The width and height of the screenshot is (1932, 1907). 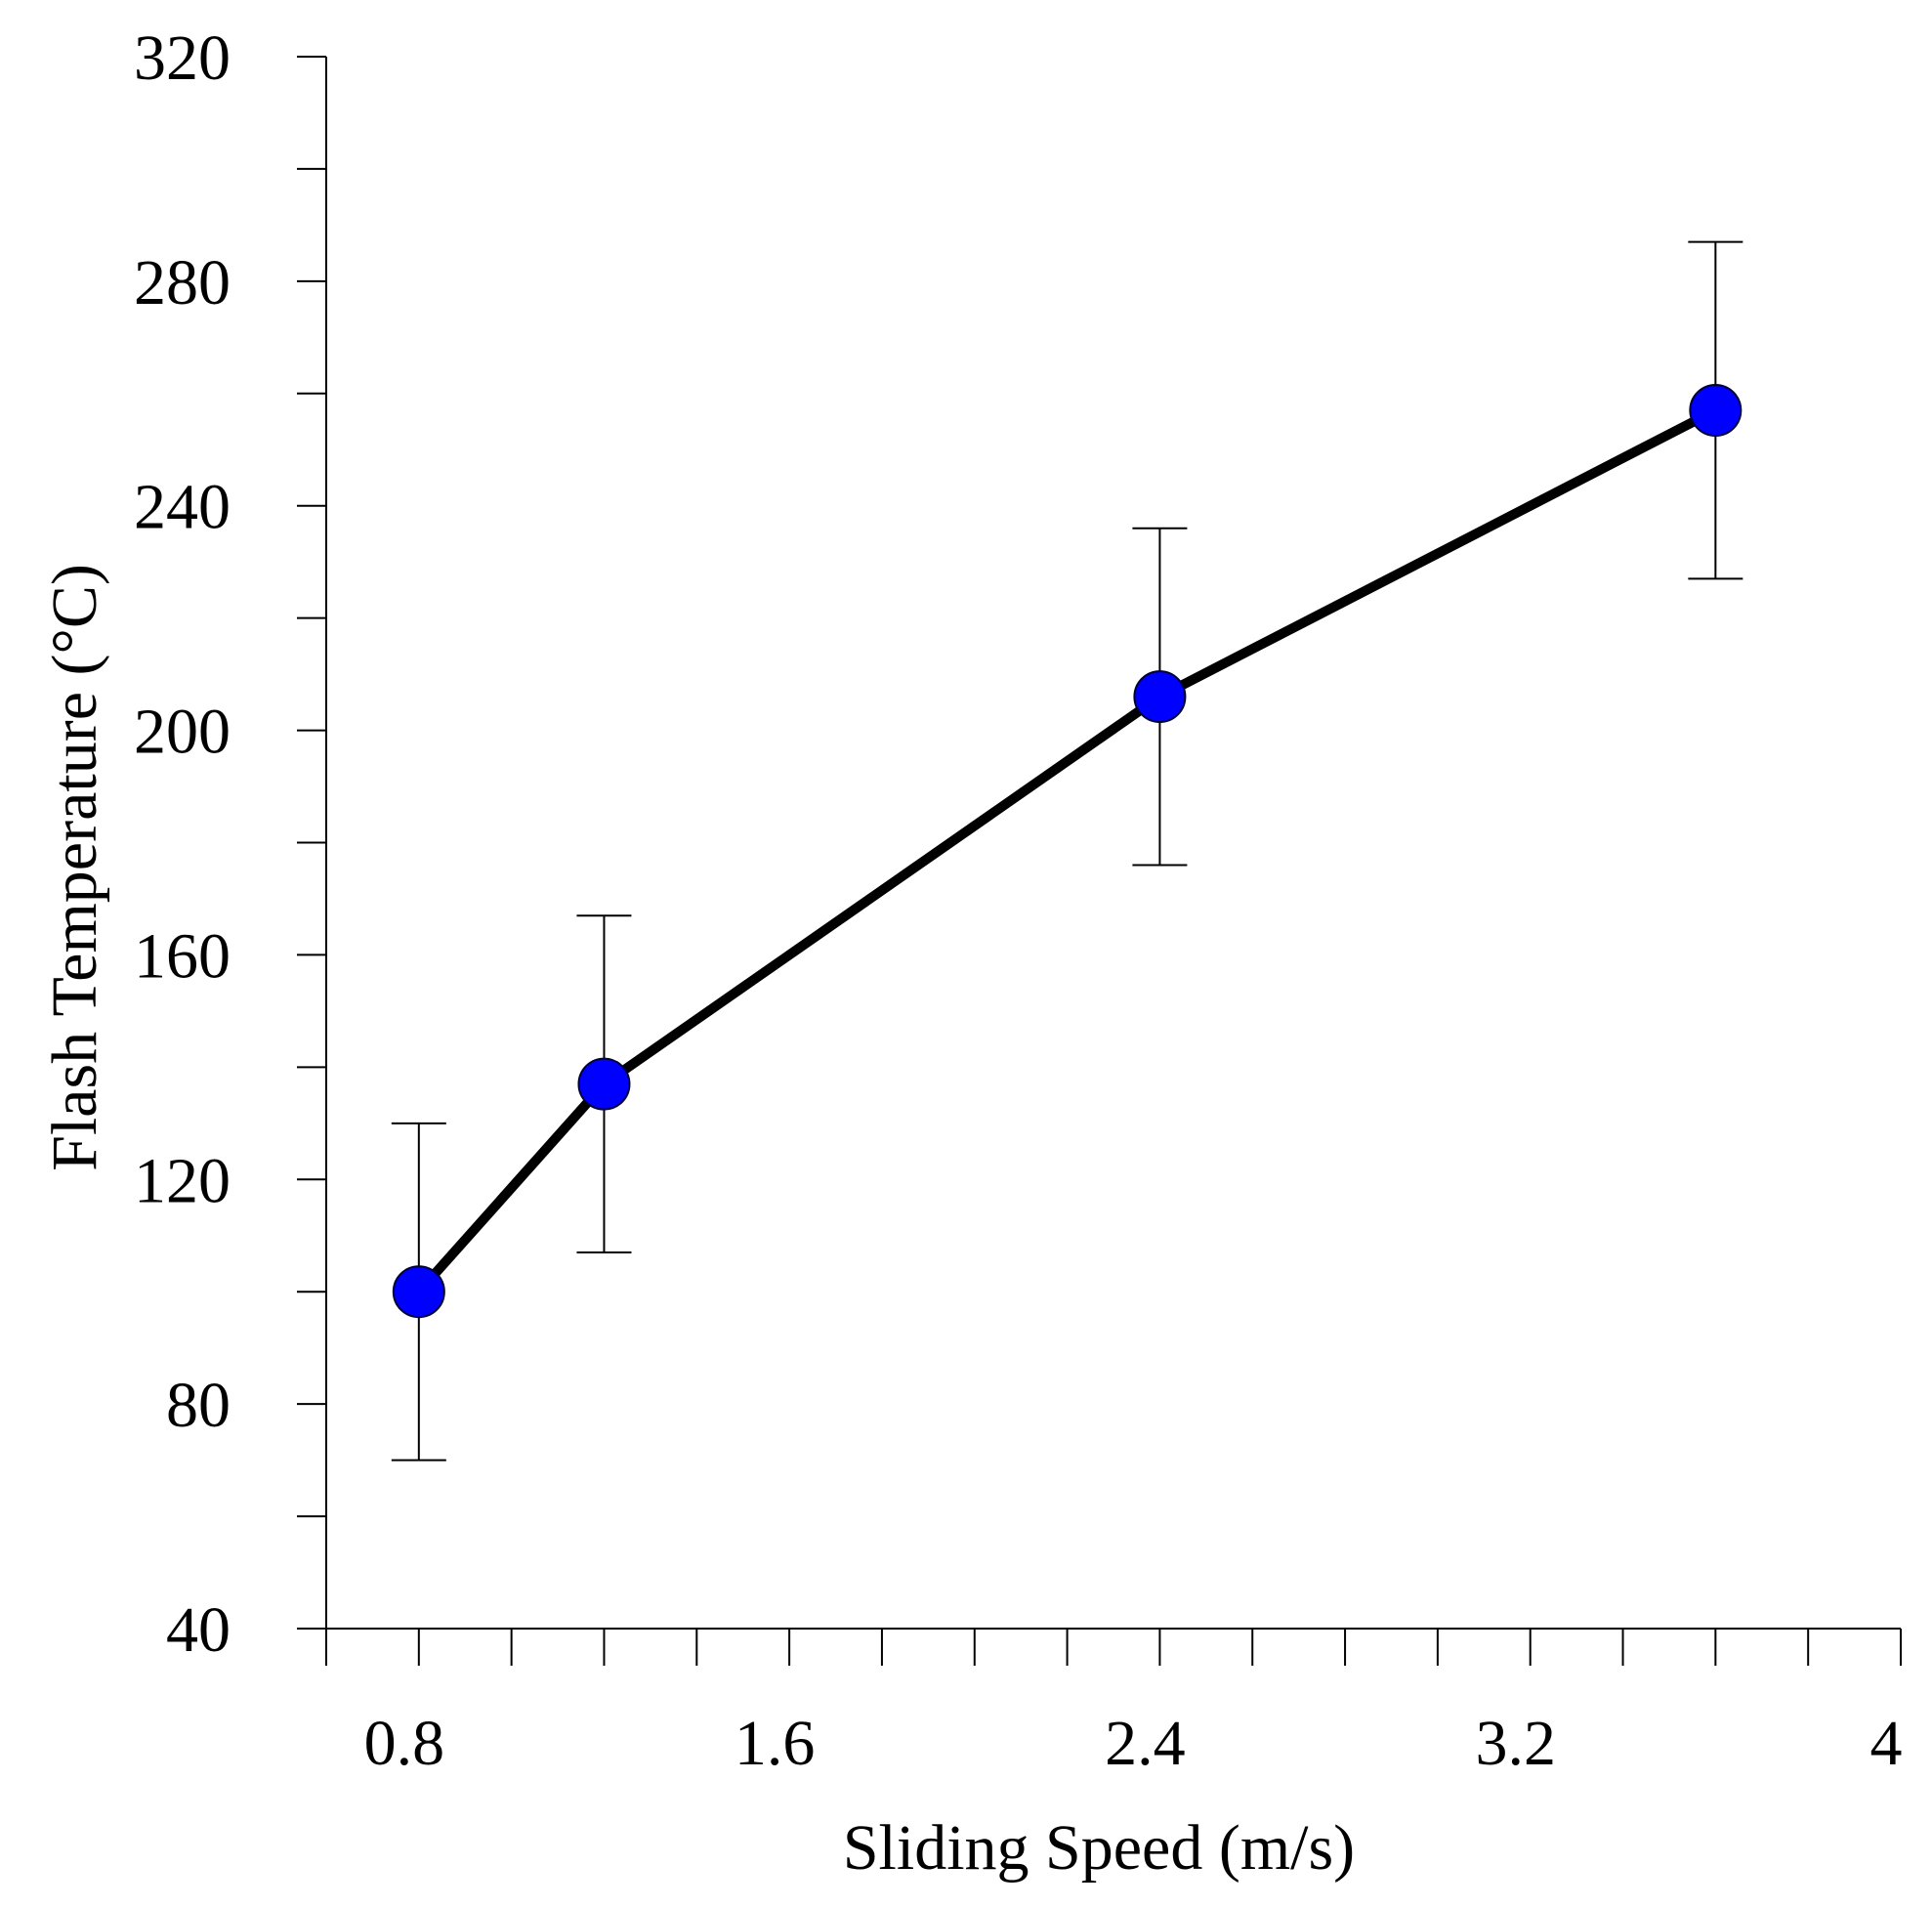 I want to click on y-tick-label: 80, so click(x=198, y=1405).